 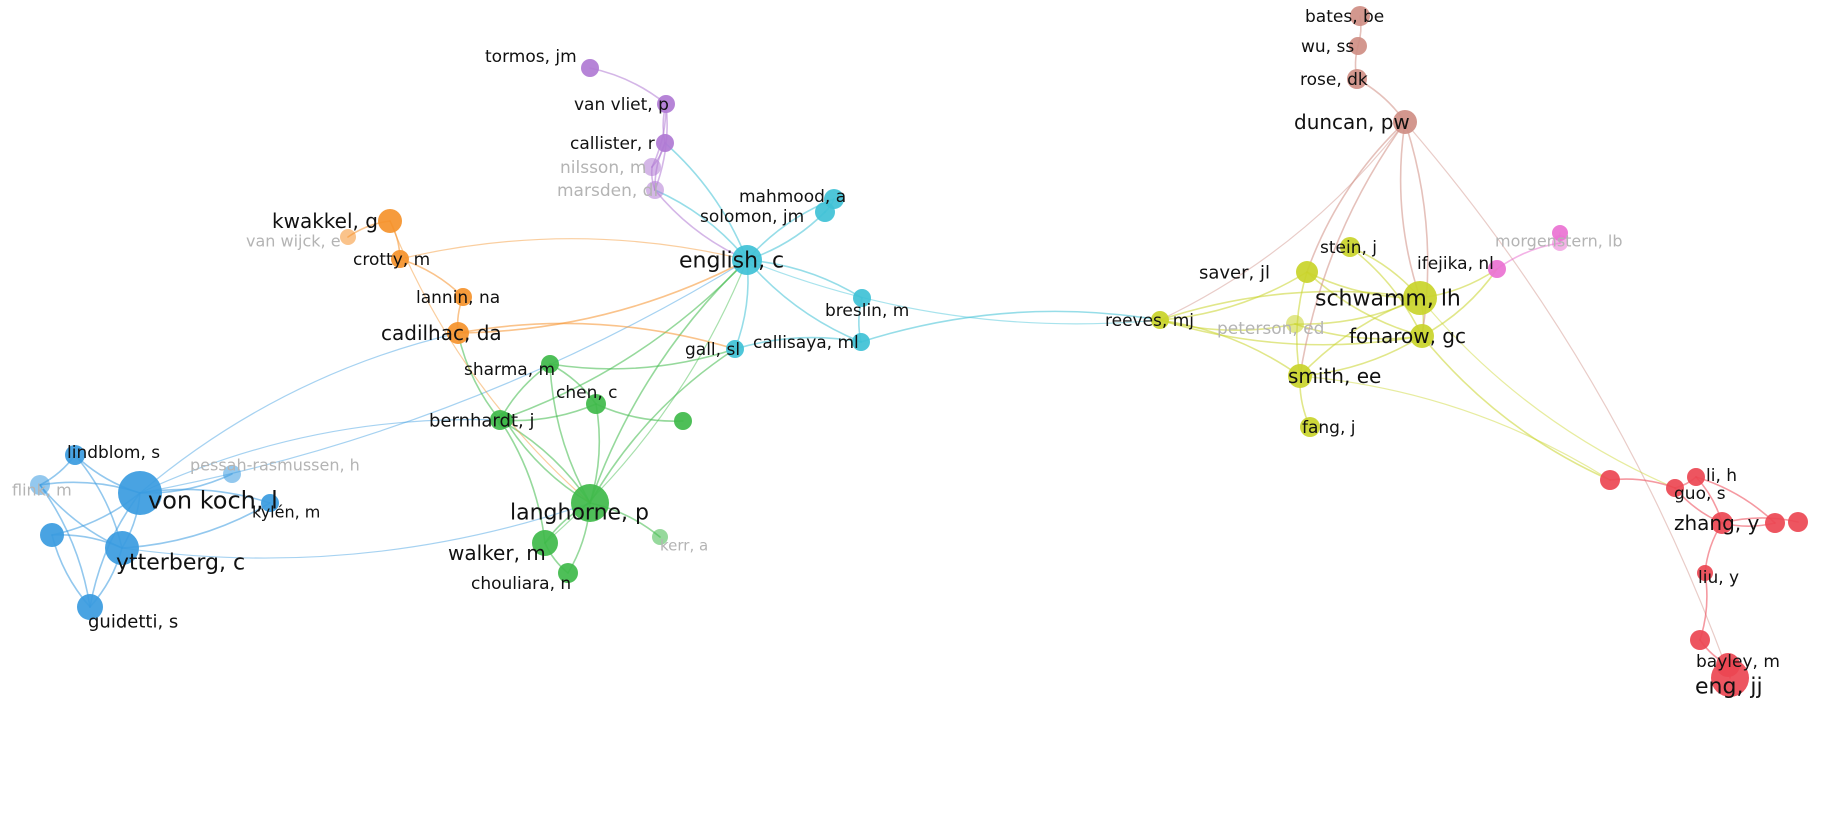 I want to click on node-saver, so click(x=1307, y=272).